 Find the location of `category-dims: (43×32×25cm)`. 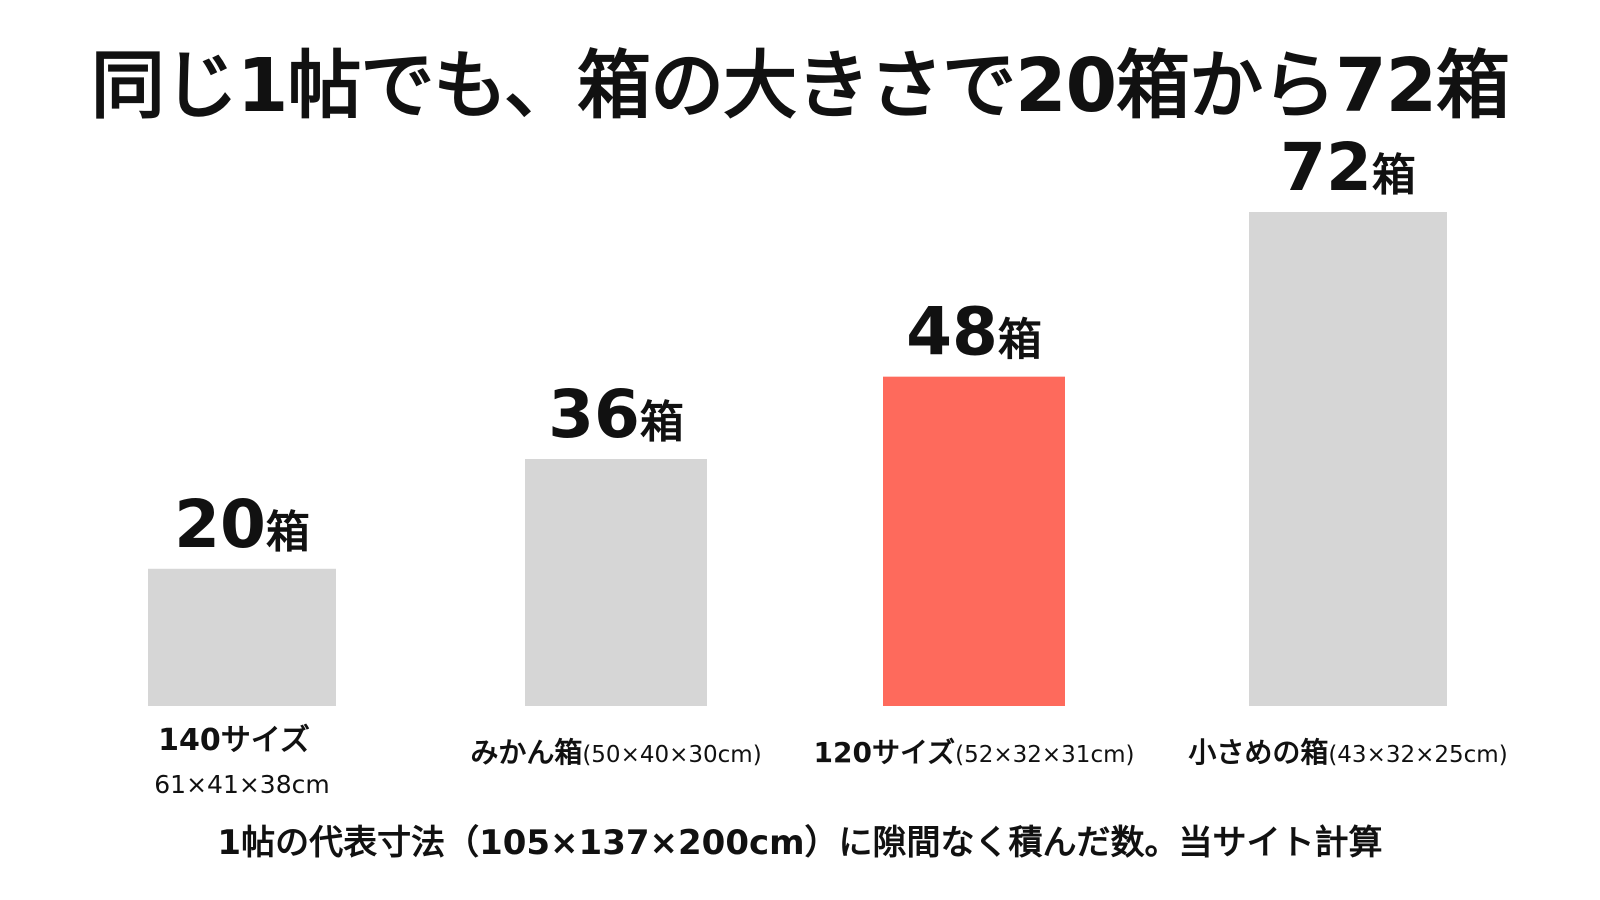

category-dims: (43×32×25cm) is located at coordinates (1417, 755).